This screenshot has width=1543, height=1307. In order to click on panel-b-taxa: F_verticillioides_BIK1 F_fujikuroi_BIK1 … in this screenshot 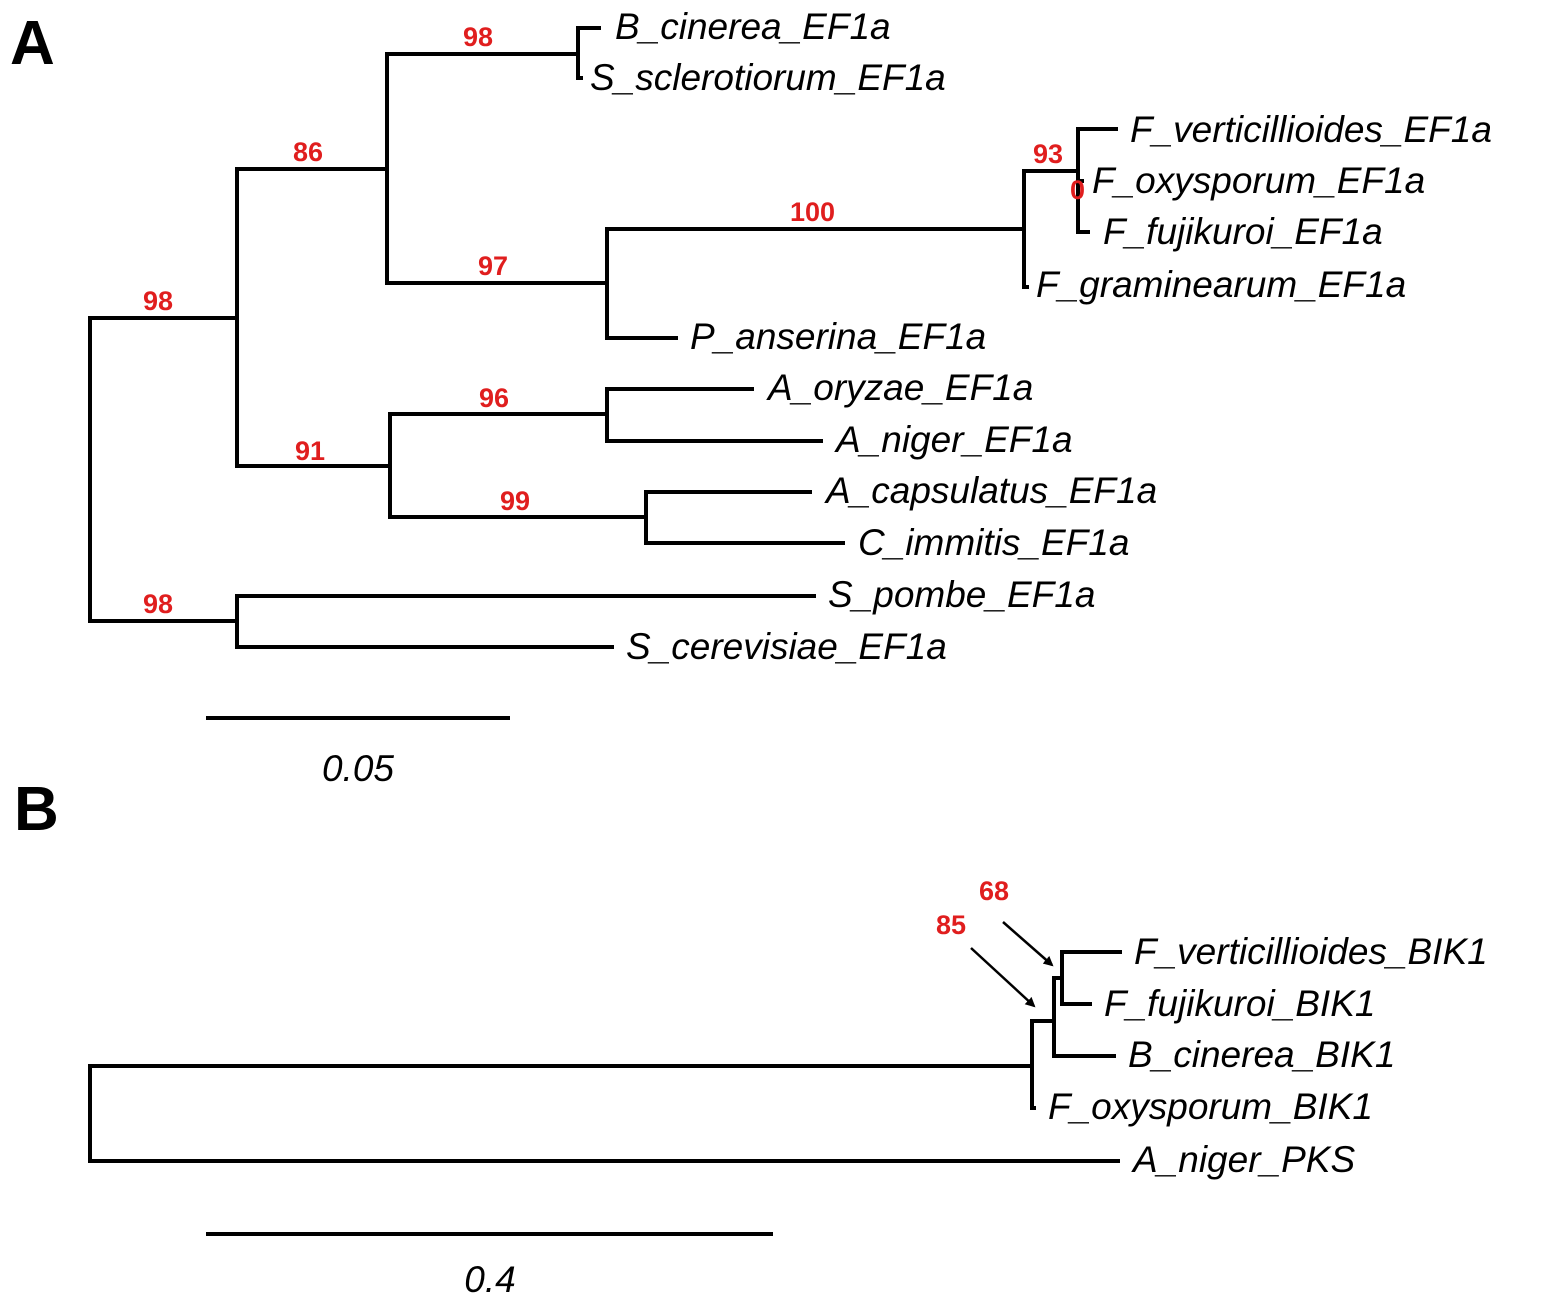, I will do `click(1268, 1055)`.